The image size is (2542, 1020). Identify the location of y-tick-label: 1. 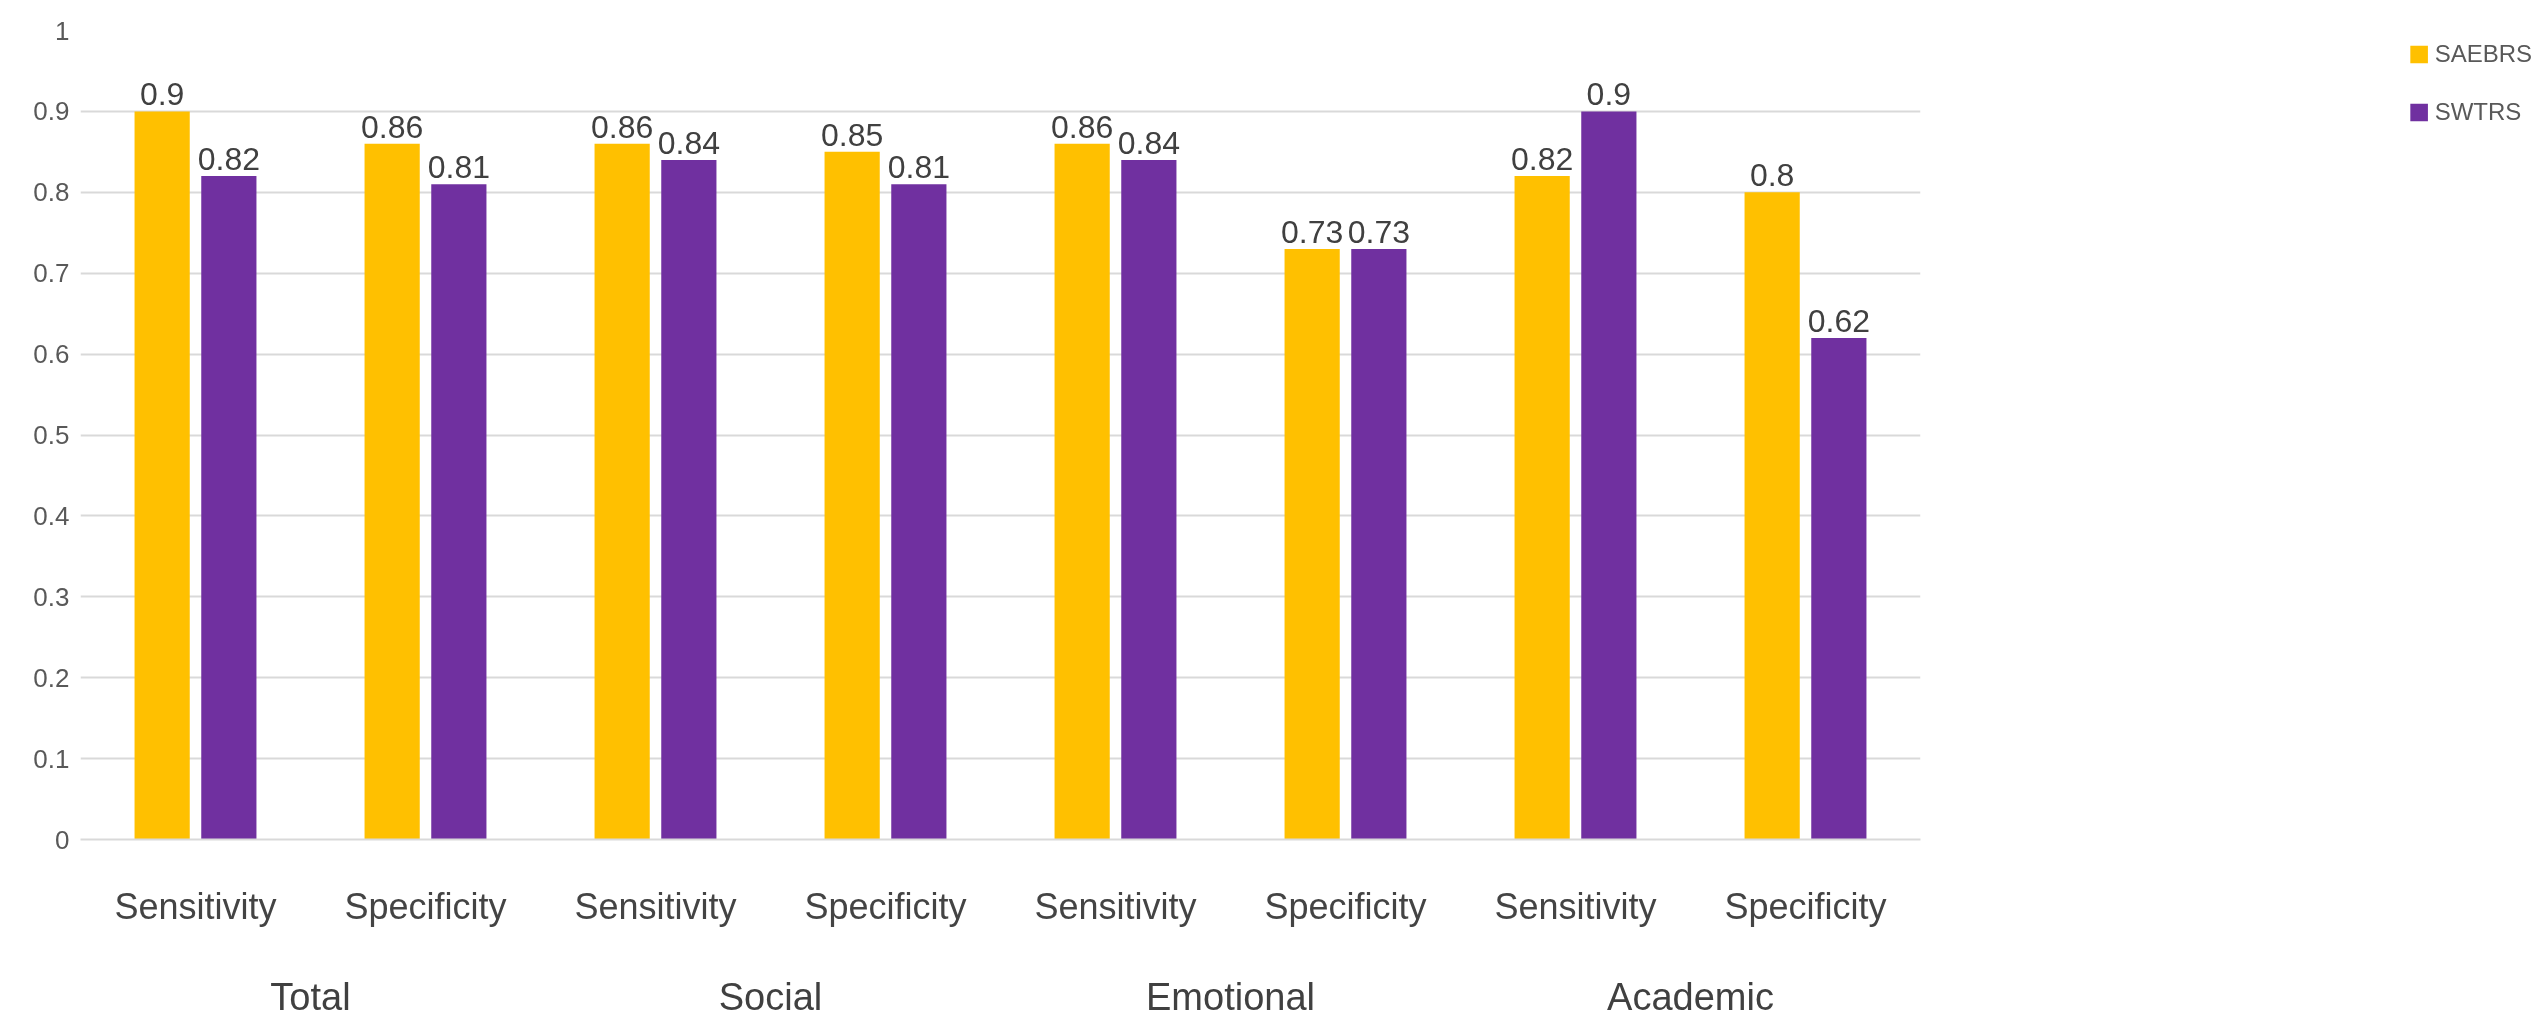
(62, 30).